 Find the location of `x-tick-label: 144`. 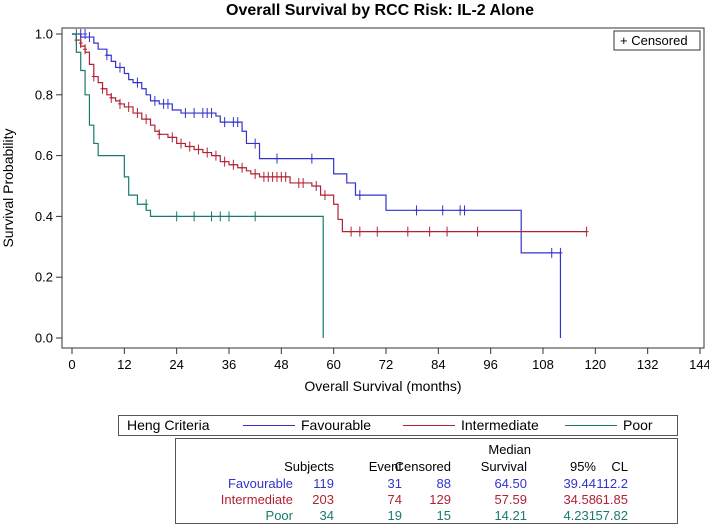

x-tick-label: 144 is located at coordinates (699, 364).